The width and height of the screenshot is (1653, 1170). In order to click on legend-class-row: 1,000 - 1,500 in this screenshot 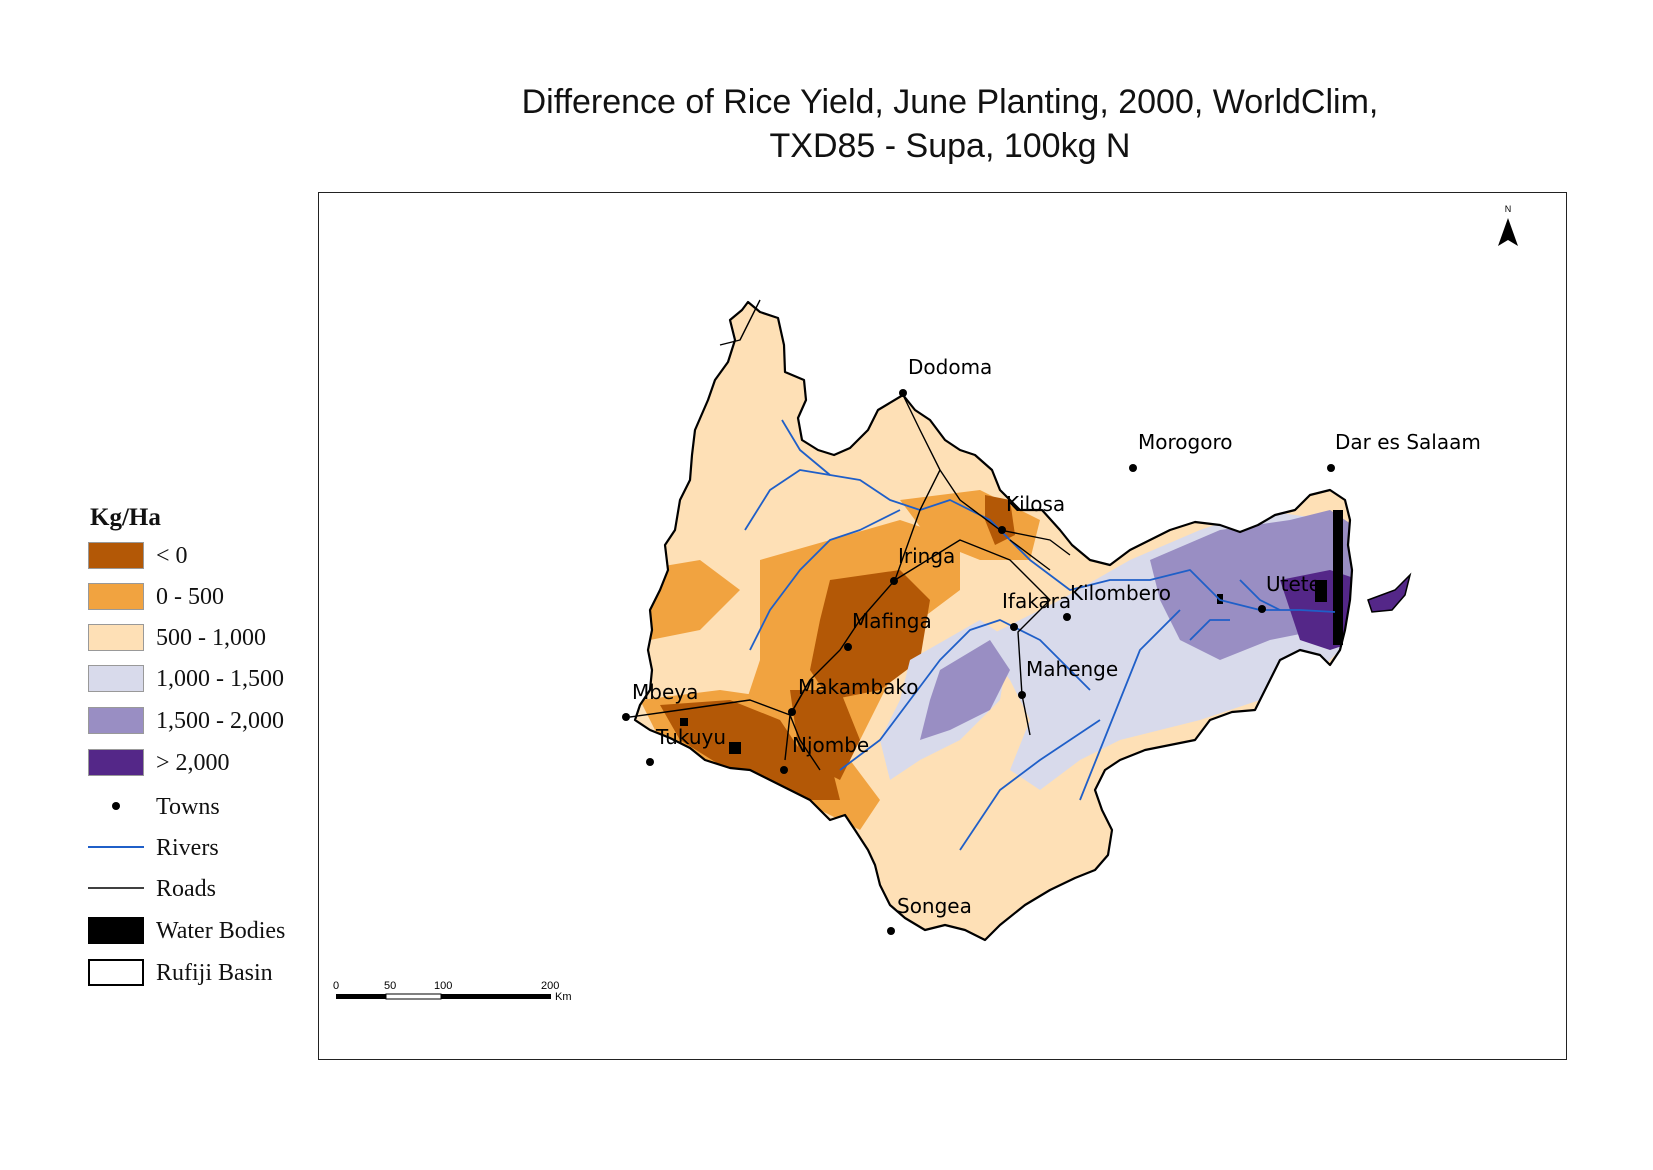, I will do `click(208, 679)`.